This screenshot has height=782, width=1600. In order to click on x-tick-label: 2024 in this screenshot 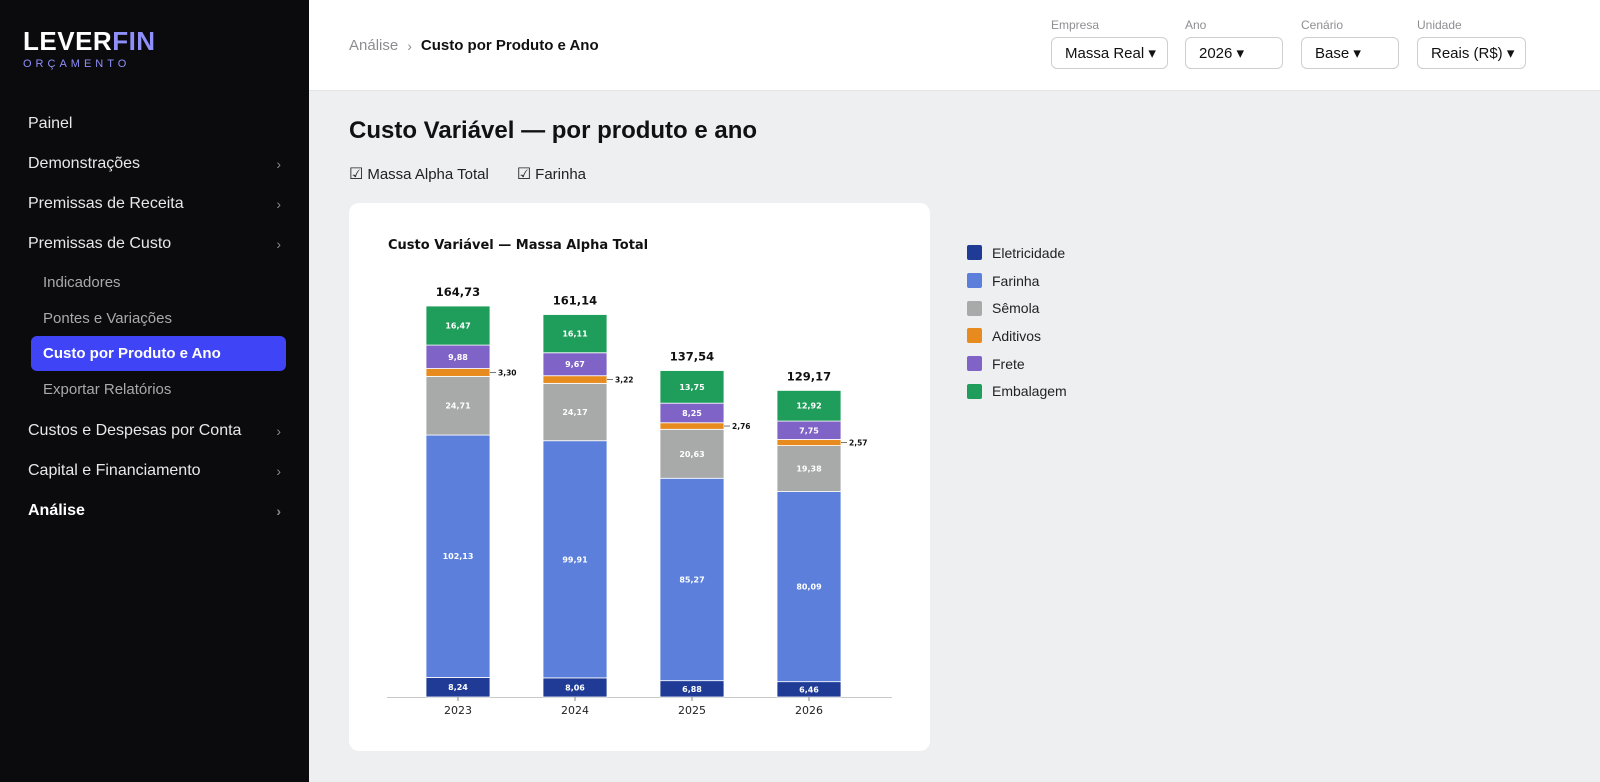, I will do `click(575, 710)`.